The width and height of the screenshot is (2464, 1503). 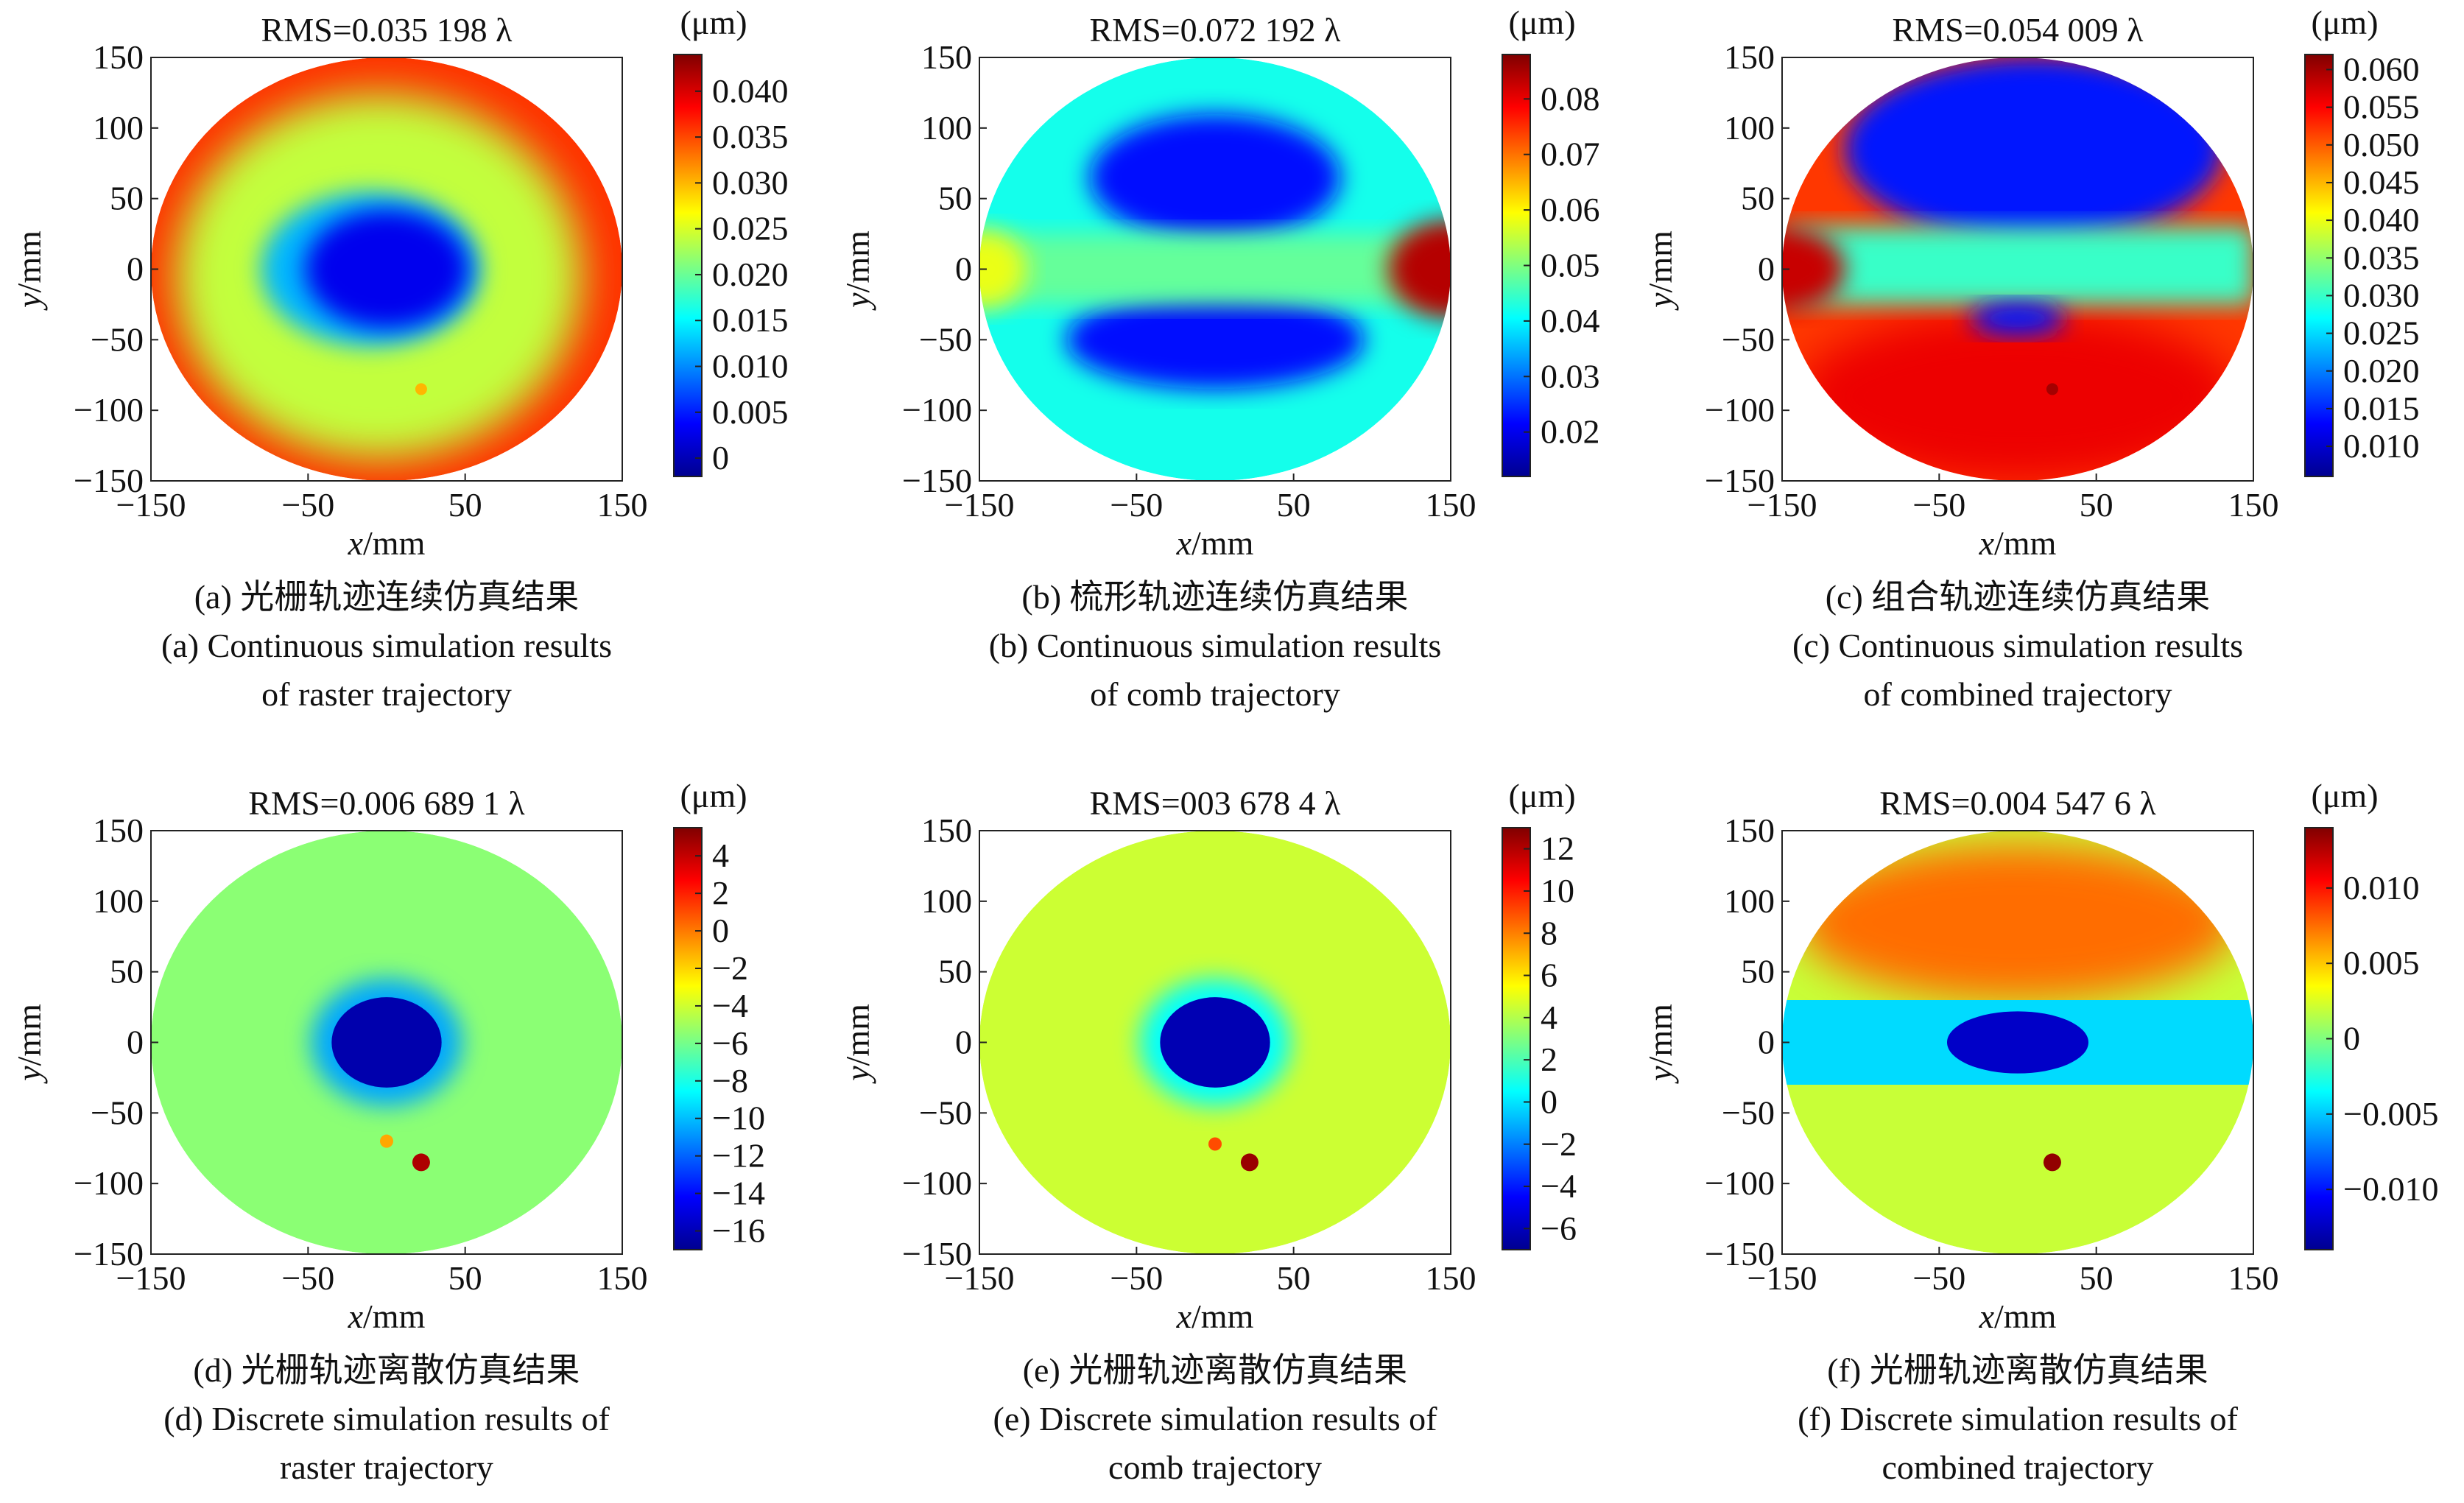 What do you see at coordinates (2018, 923) in the screenshot?
I see `warm-upper` at bounding box center [2018, 923].